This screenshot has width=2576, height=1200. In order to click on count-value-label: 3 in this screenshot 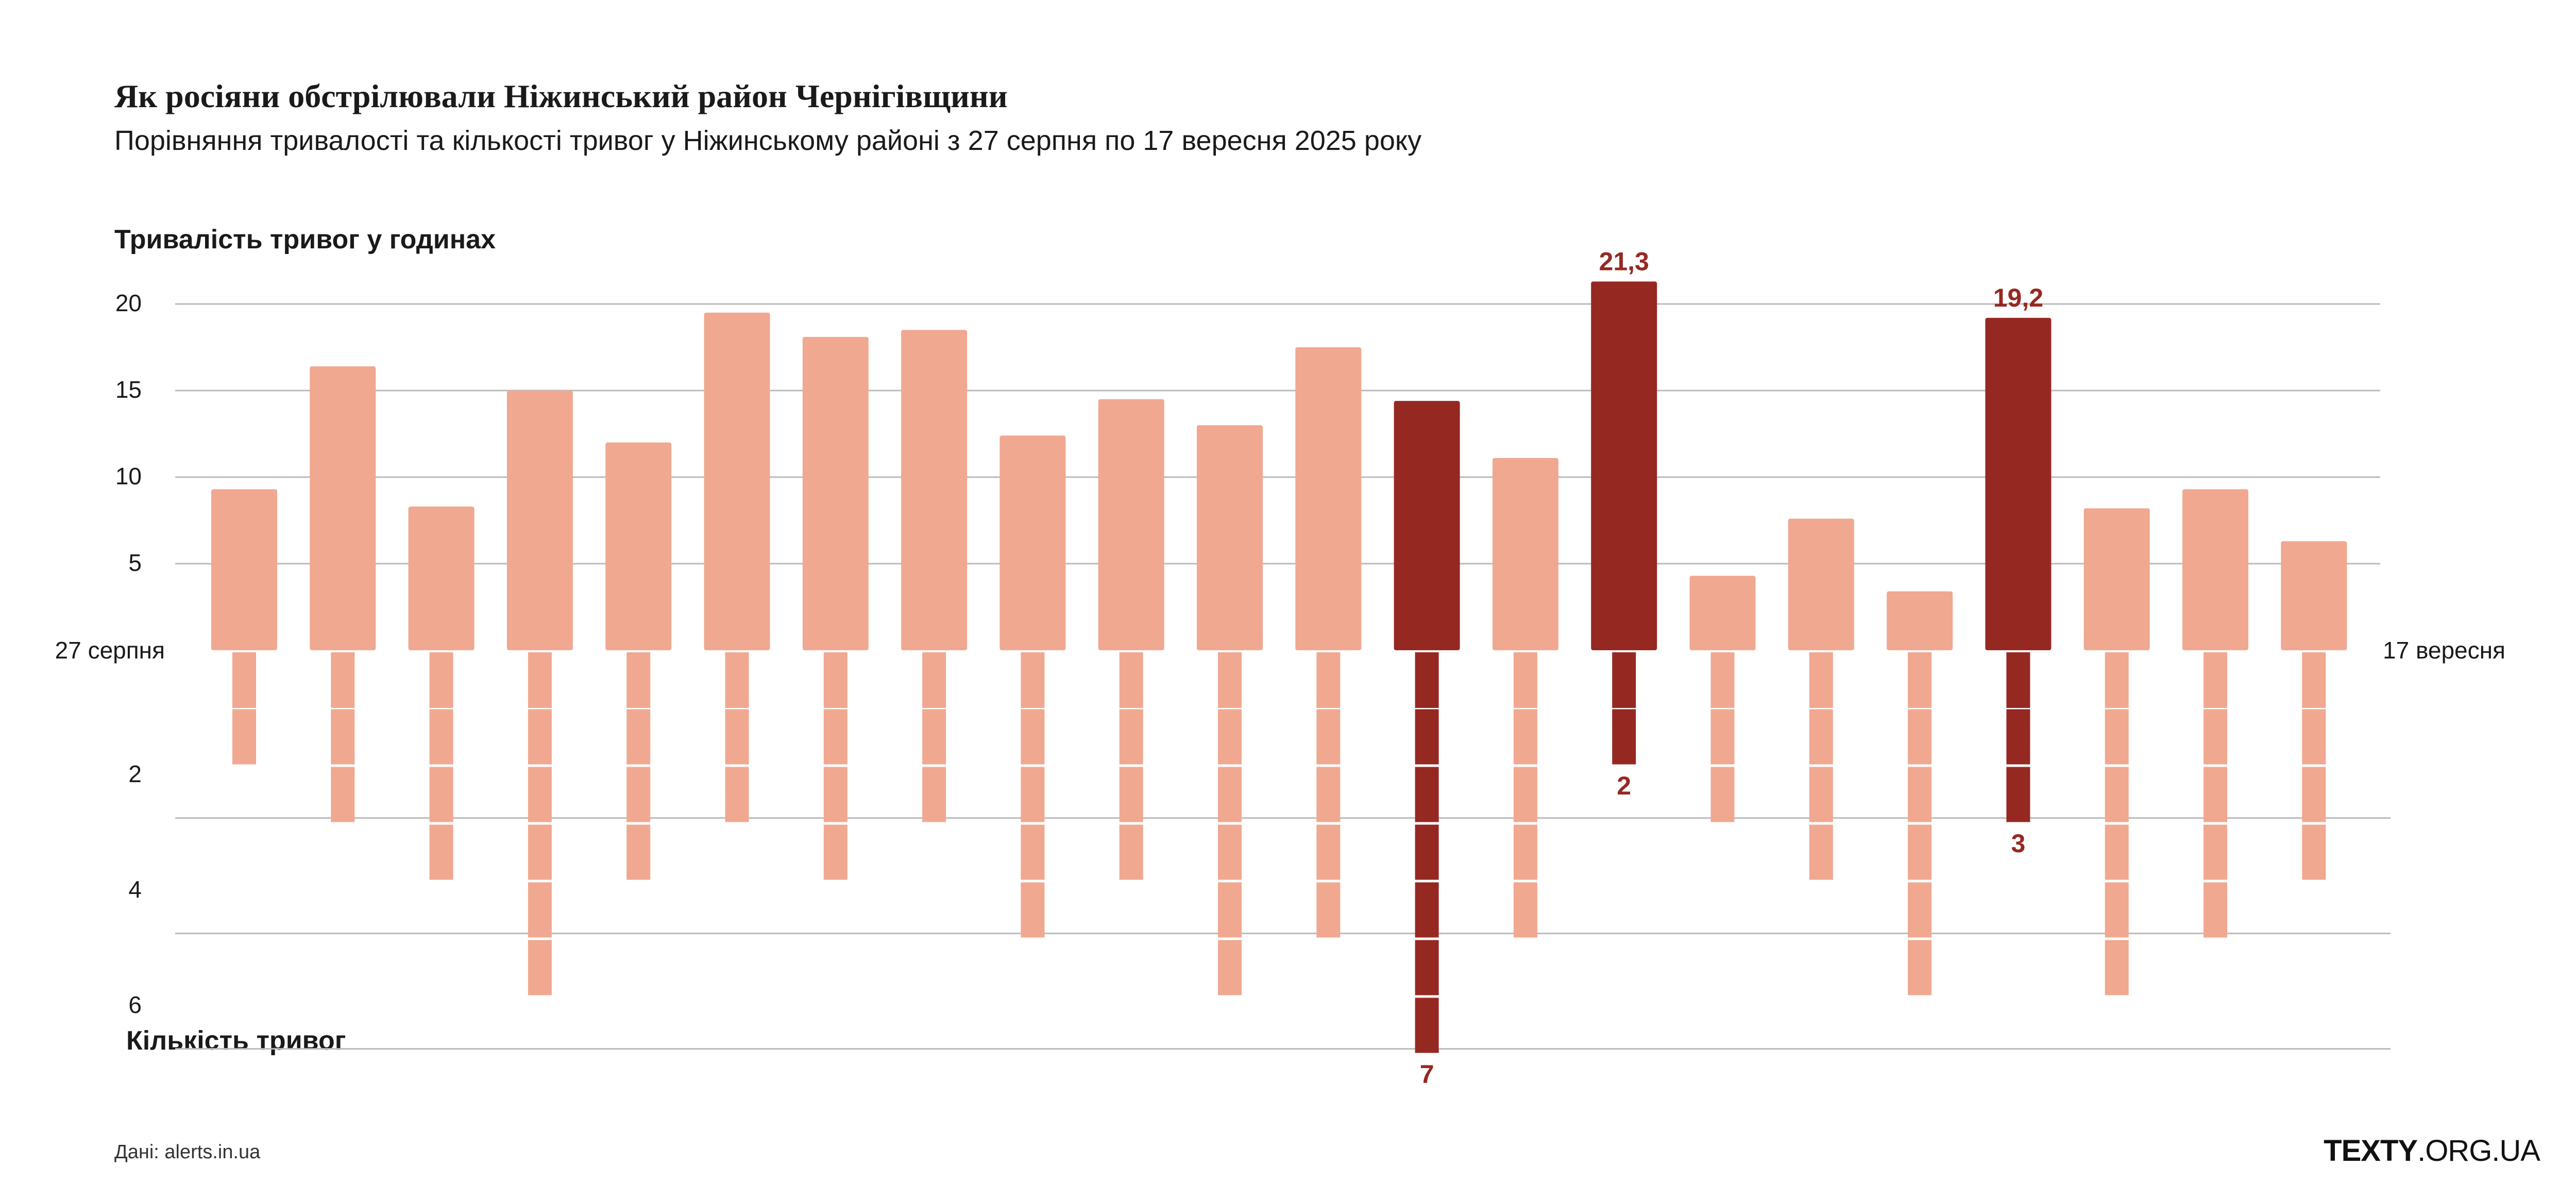, I will do `click(2018, 843)`.